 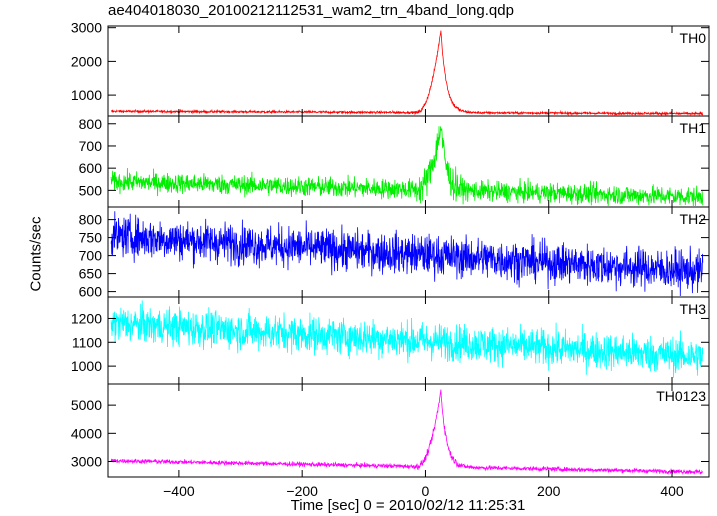 What do you see at coordinates (179, 491) in the screenshot?
I see `x-tick-label: −400` at bounding box center [179, 491].